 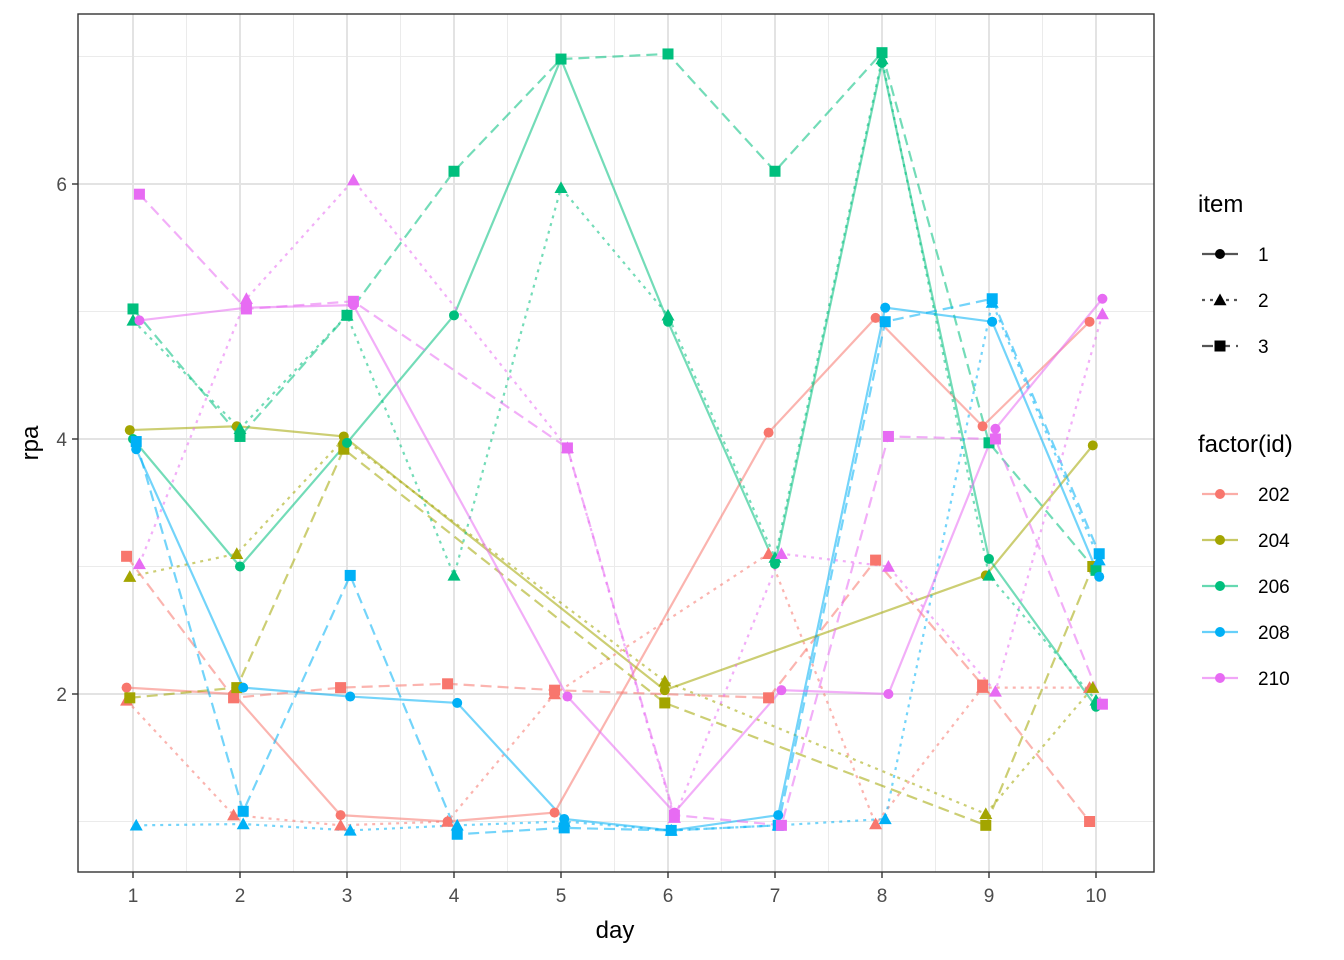 What do you see at coordinates (30, 442) in the screenshot?
I see `y-axis-title: rpa` at bounding box center [30, 442].